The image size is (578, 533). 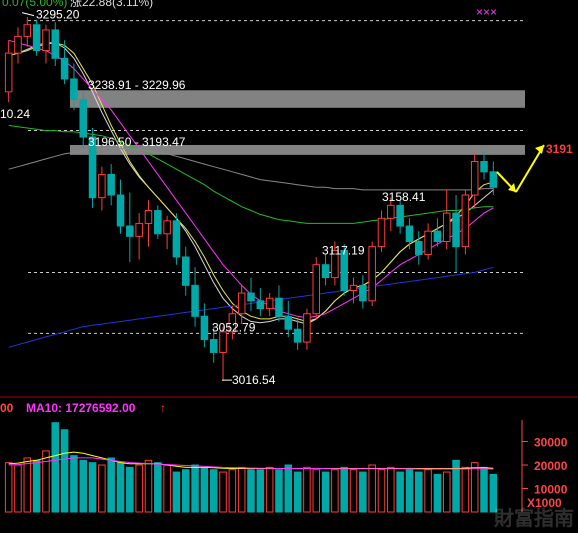 I want to click on volume-series-label: 00, so click(x=7, y=408).